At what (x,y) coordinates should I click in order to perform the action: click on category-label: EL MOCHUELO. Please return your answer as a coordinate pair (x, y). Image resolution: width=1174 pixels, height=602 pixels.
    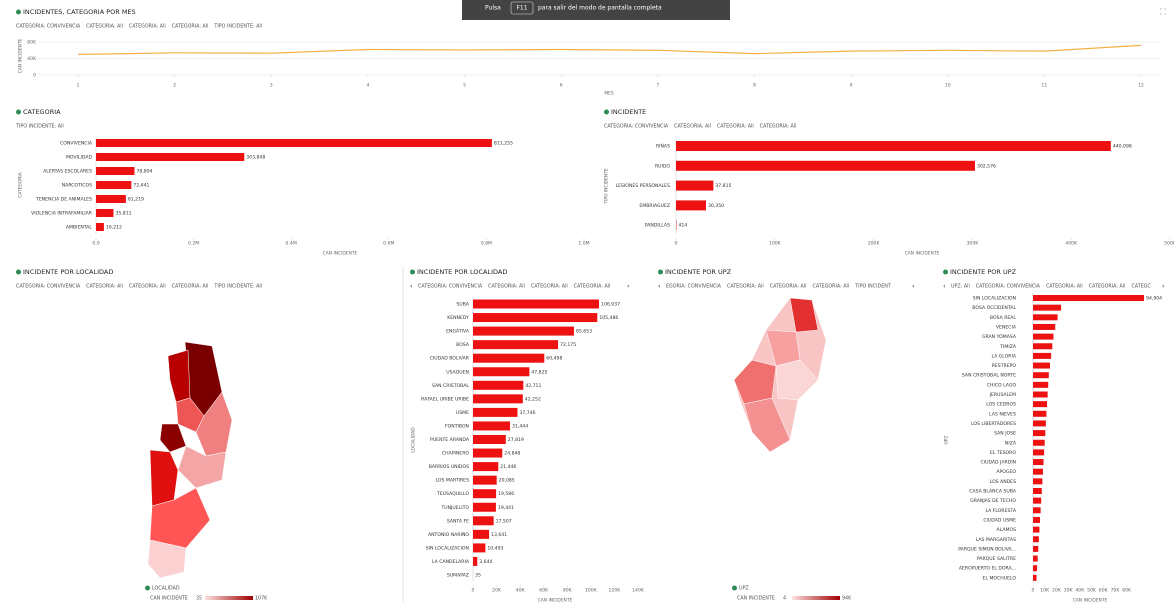
    Looking at the image, I should click on (1000, 578).